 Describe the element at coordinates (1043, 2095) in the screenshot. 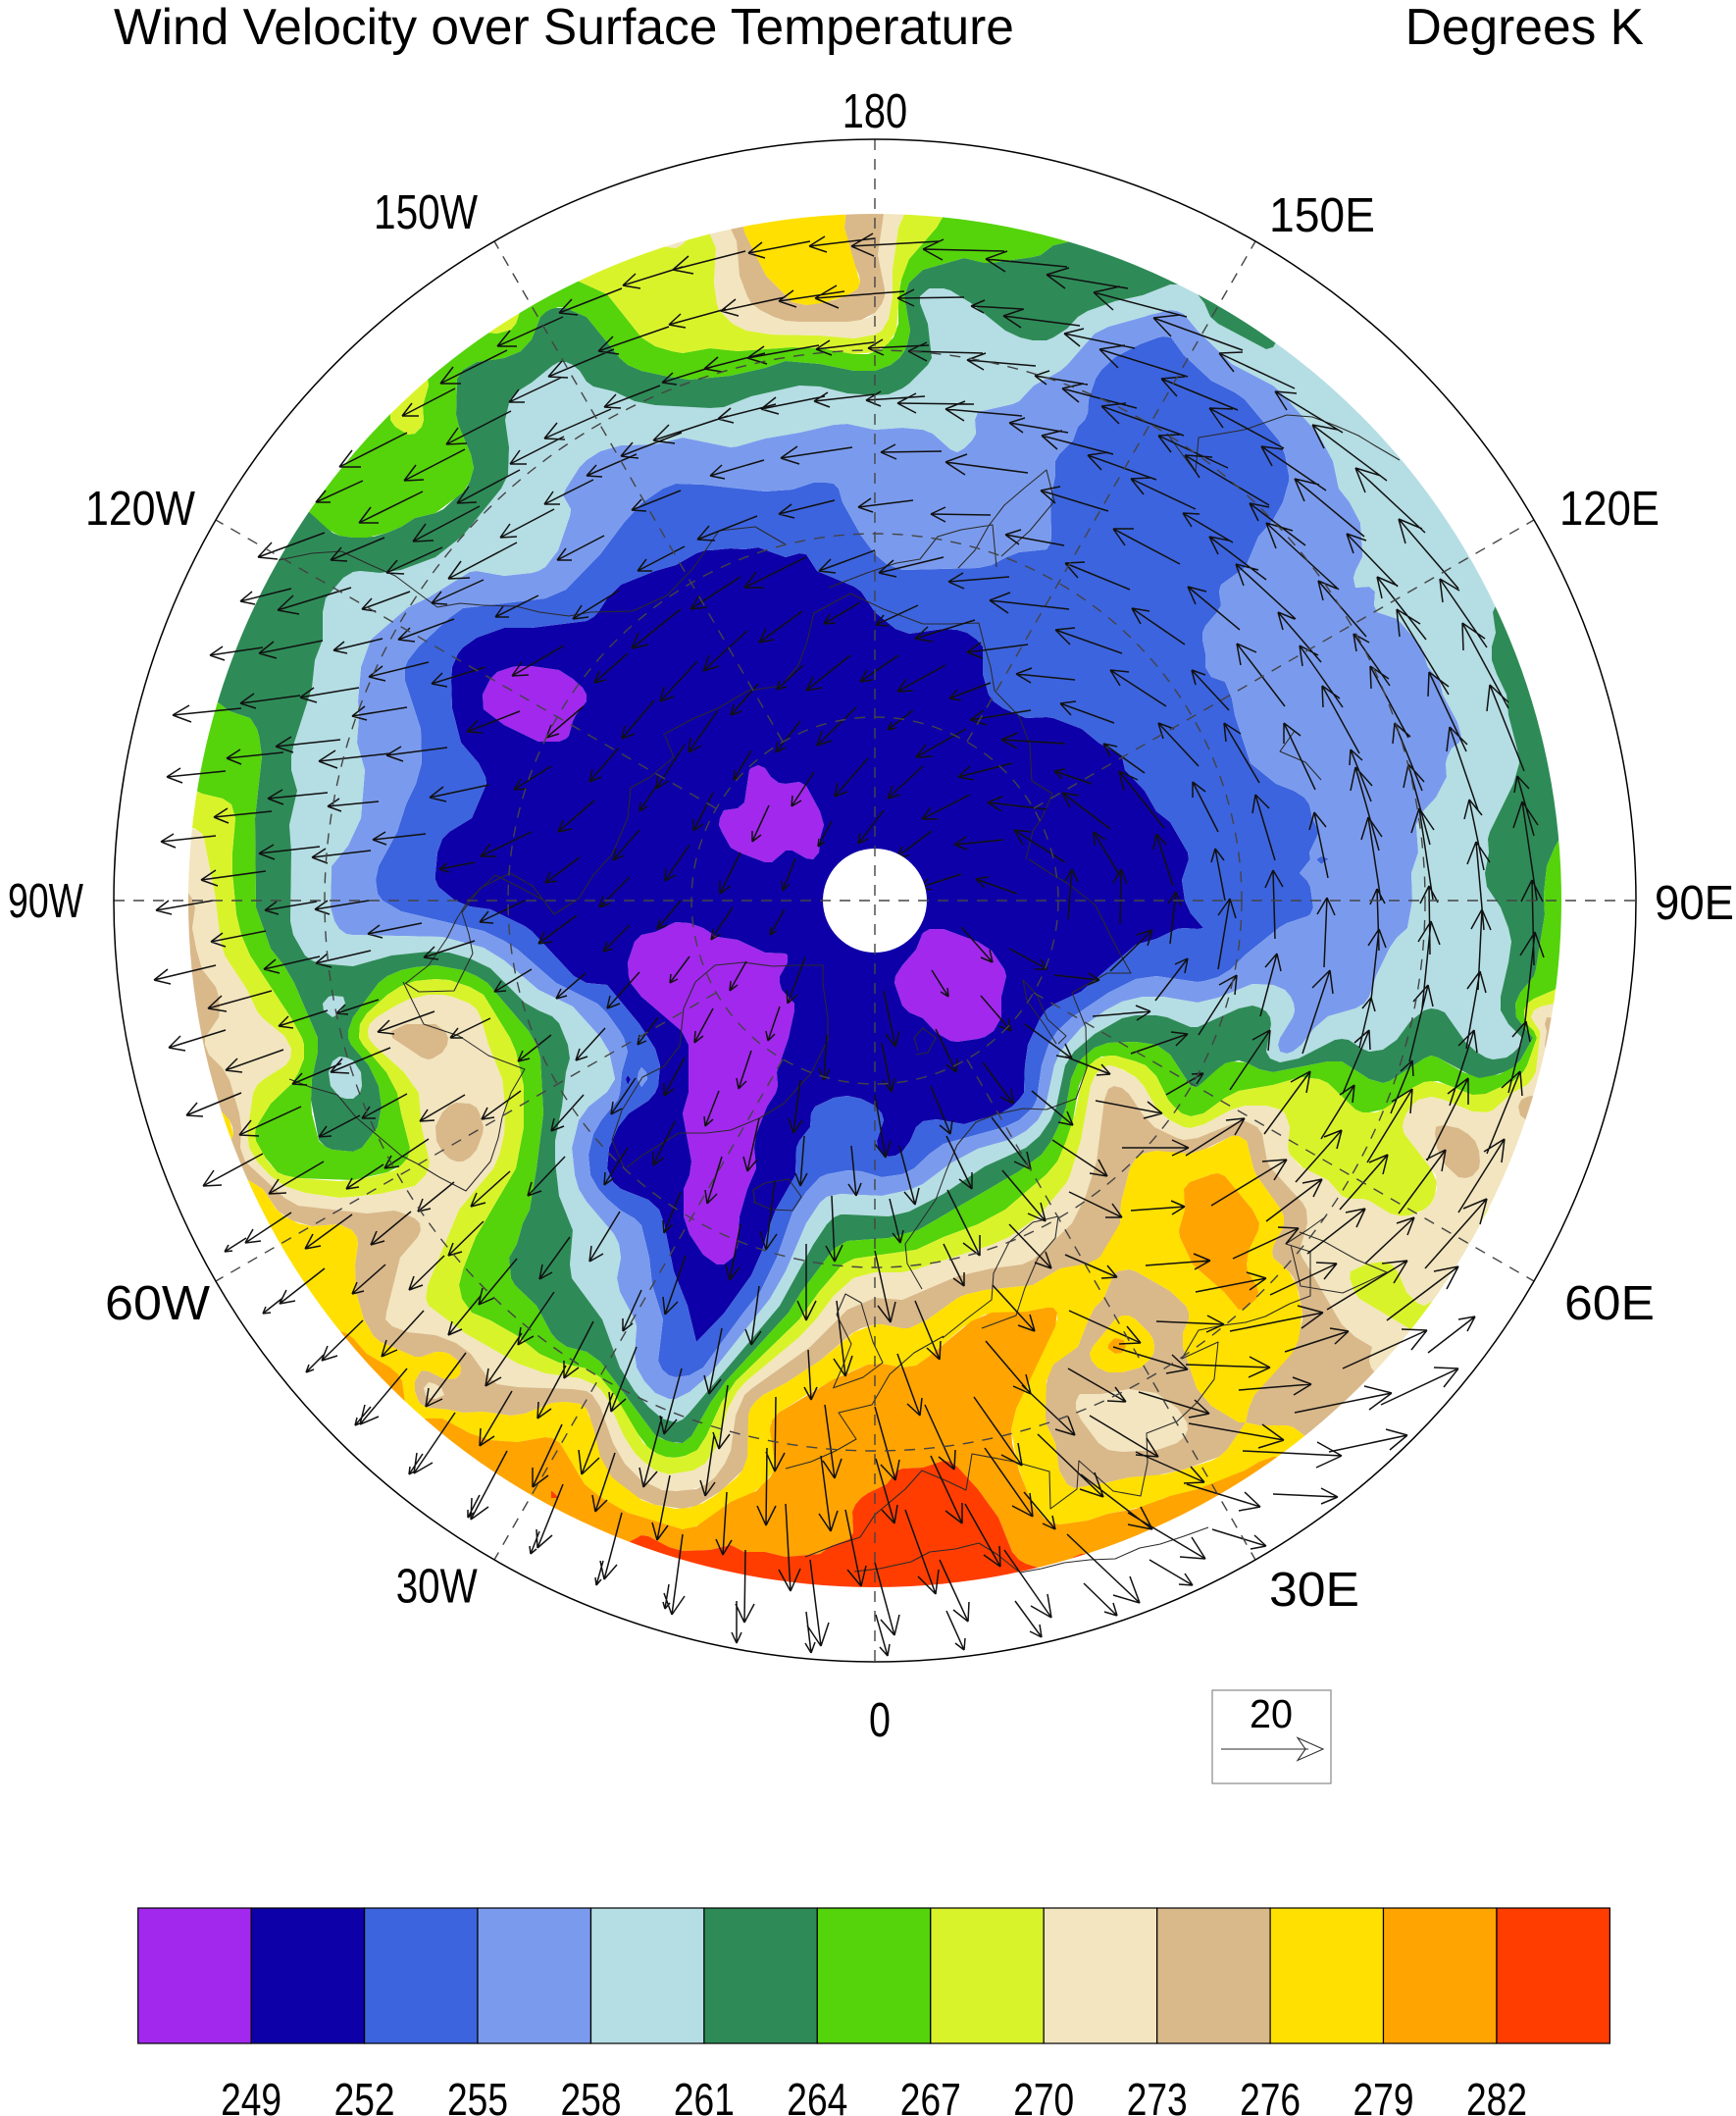

I see `svg-text: 270` at that location.